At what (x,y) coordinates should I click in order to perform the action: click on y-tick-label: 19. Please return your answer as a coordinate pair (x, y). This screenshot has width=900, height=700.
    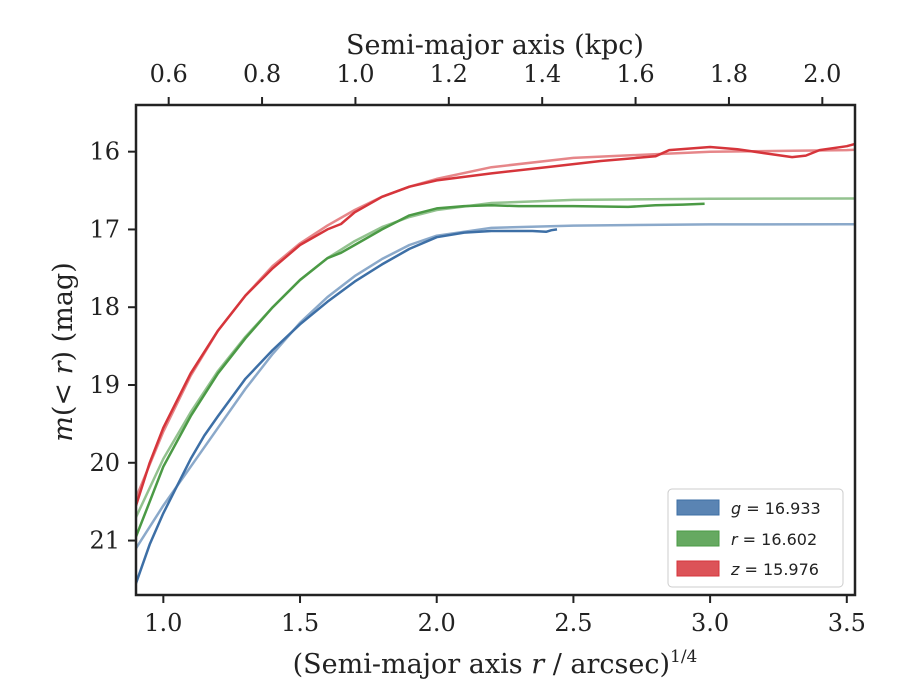
    Looking at the image, I should click on (104, 385).